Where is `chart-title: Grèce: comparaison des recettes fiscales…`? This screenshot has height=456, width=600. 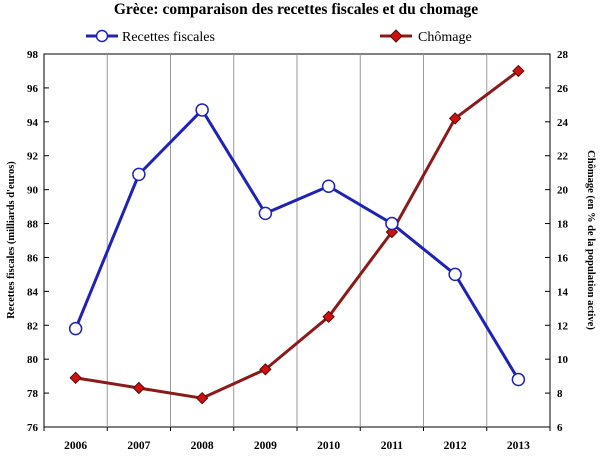 chart-title: Grèce: comparaison des recettes fiscales… is located at coordinates (296, 9).